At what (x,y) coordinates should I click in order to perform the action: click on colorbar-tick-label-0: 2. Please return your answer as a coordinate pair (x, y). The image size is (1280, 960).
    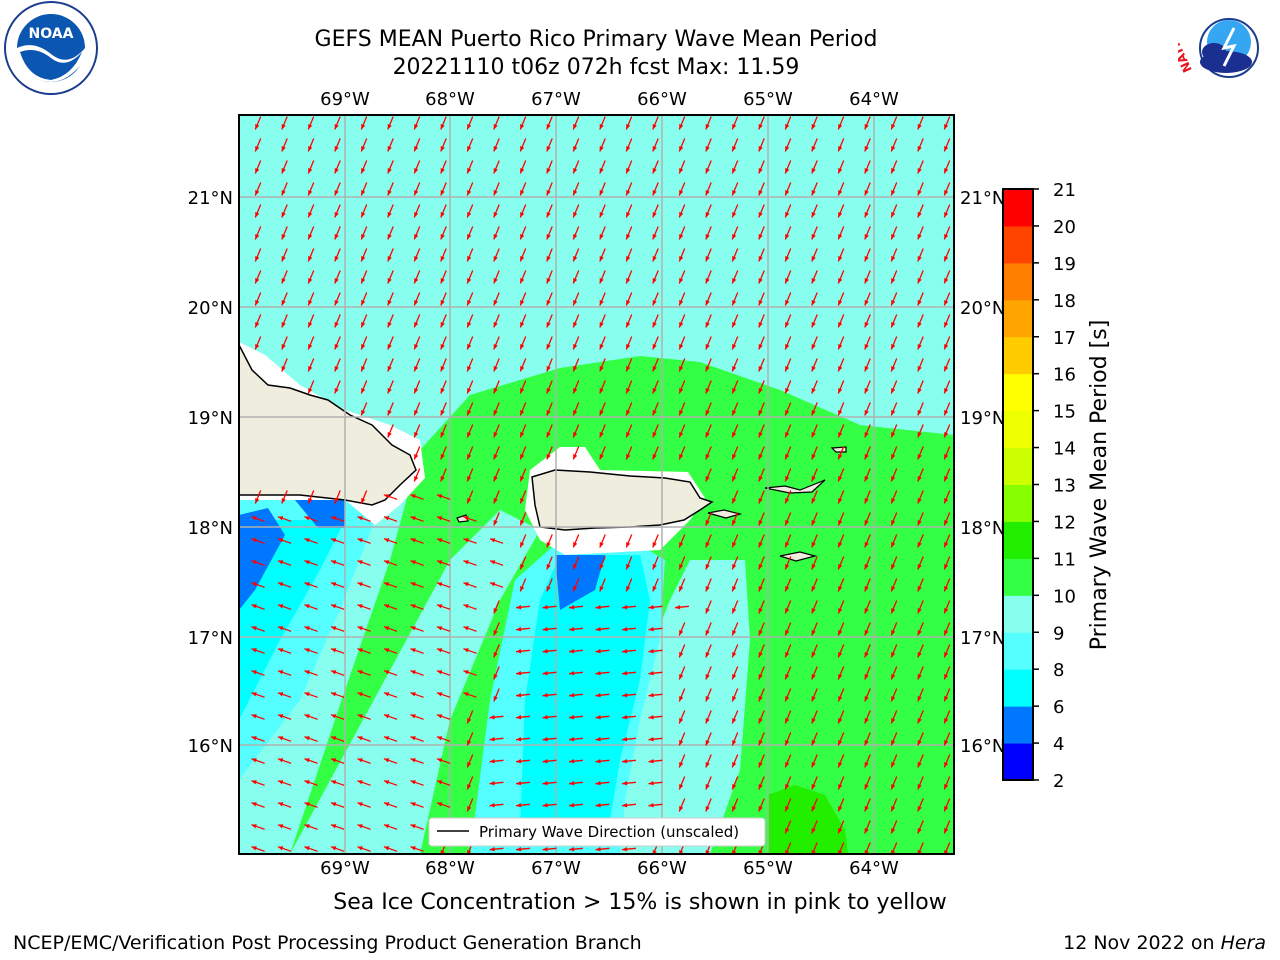
    Looking at the image, I should click on (1058, 781).